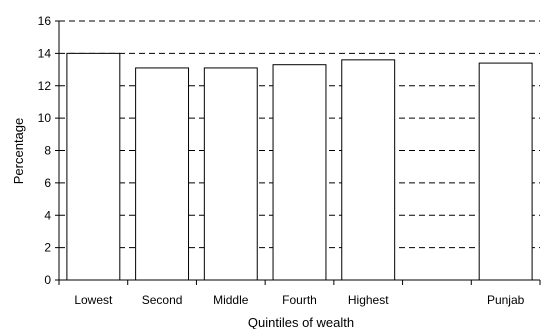  Describe the element at coordinates (231, 300) in the screenshot. I see `x-tick-label-middle: Middle` at that location.